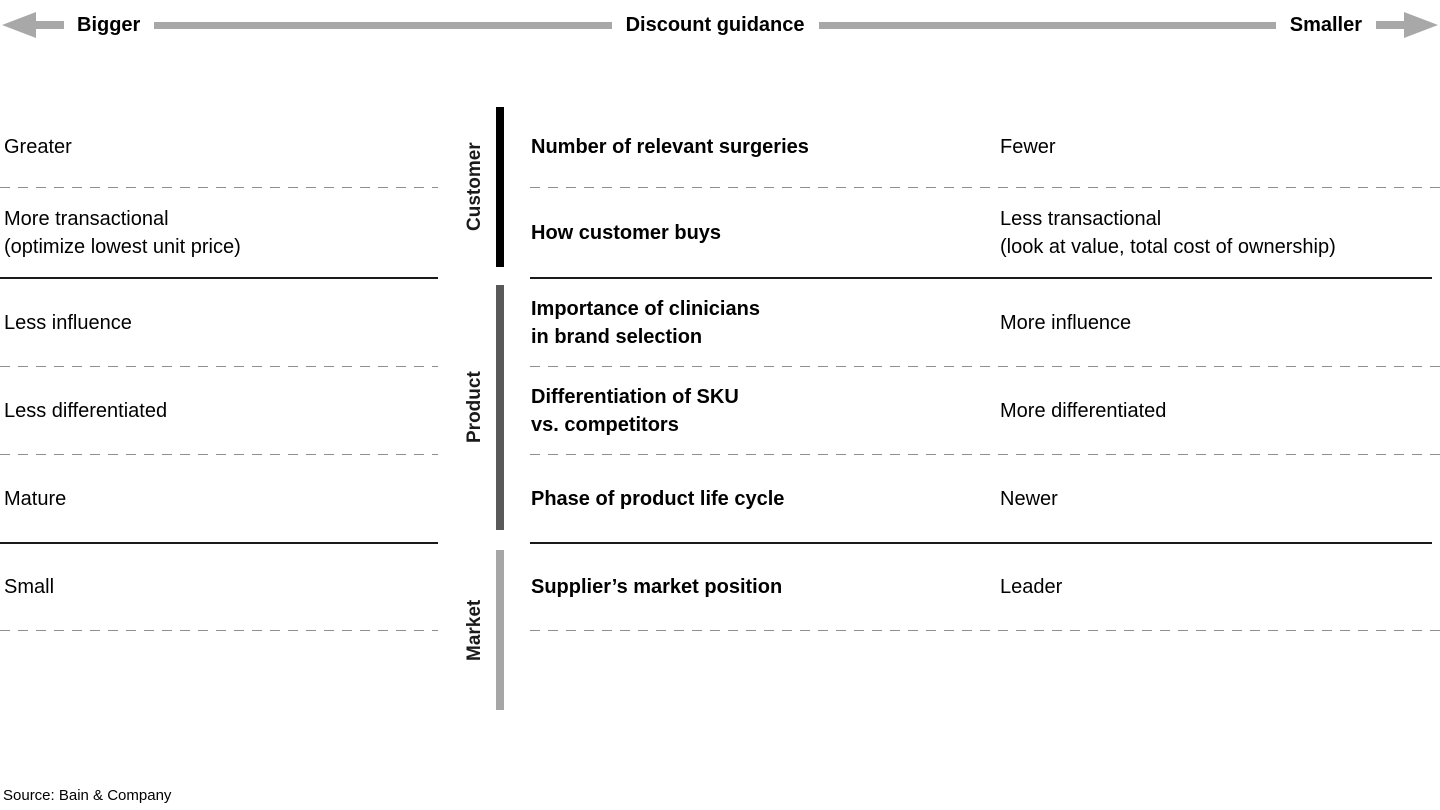 Image resolution: width=1440 pixels, height=810 pixels. I want to click on row-right-value: Leader, so click(1031, 587).